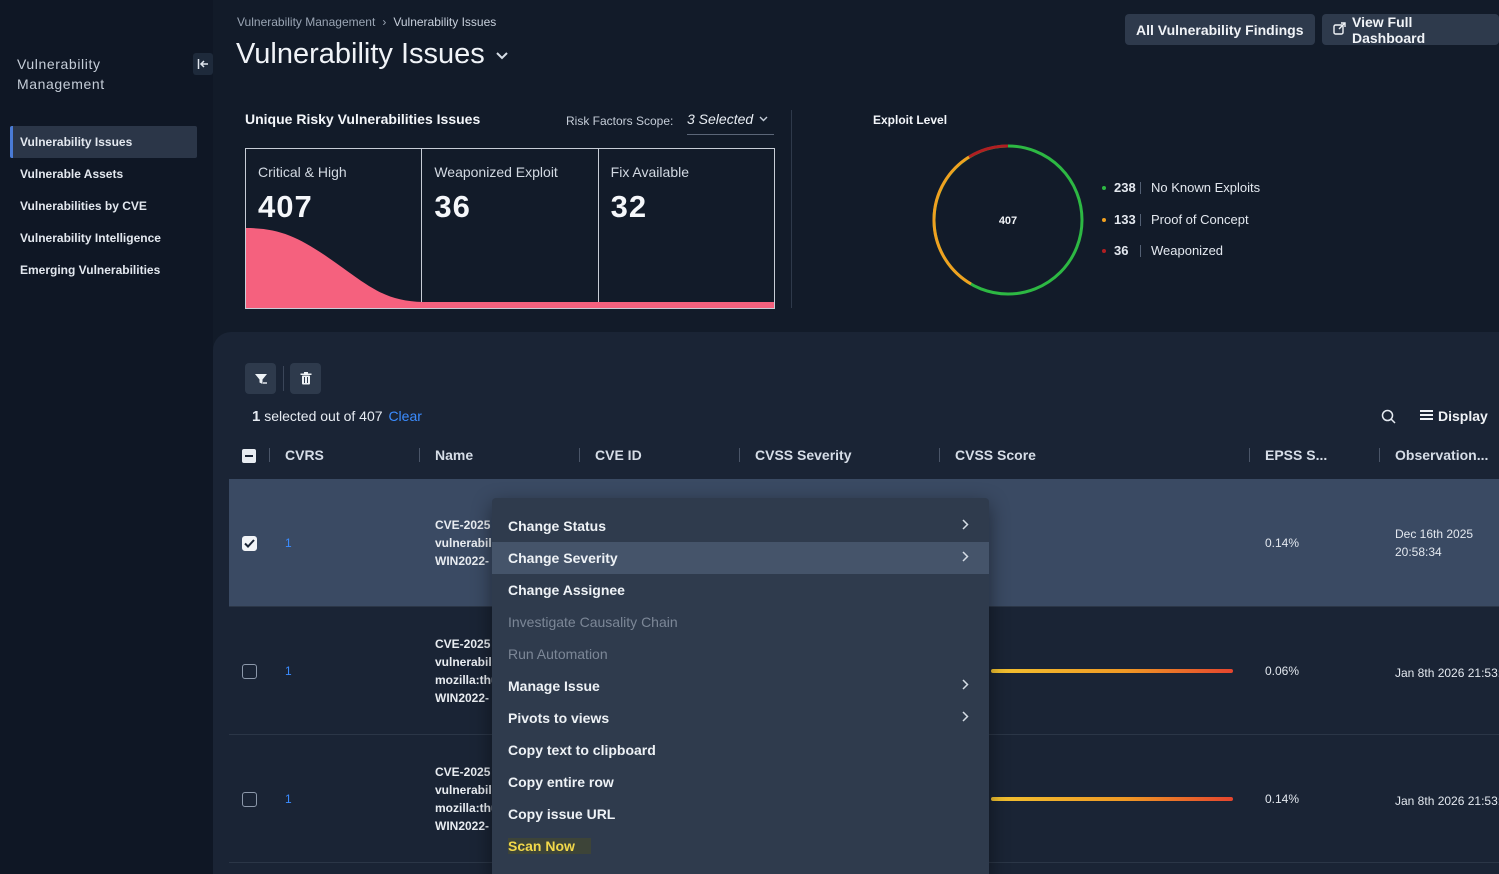  What do you see at coordinates (995, 455) in the screenshot?
I see `column-header-cvss-score: CVSS Score` at bounding box center [995, 455].